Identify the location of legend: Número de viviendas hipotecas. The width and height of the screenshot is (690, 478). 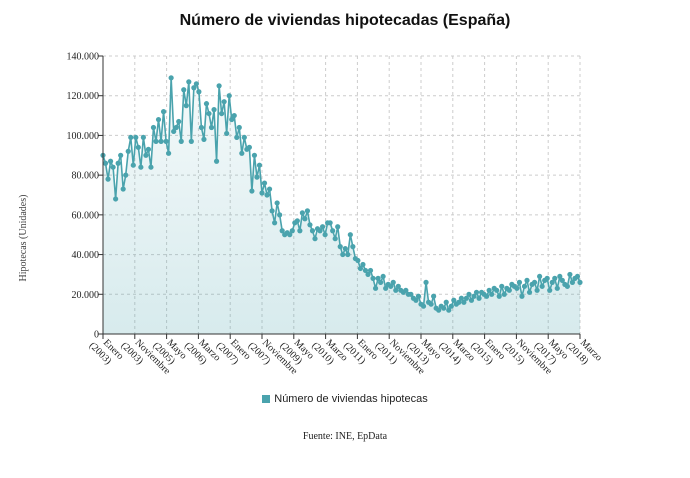
(345, 399).